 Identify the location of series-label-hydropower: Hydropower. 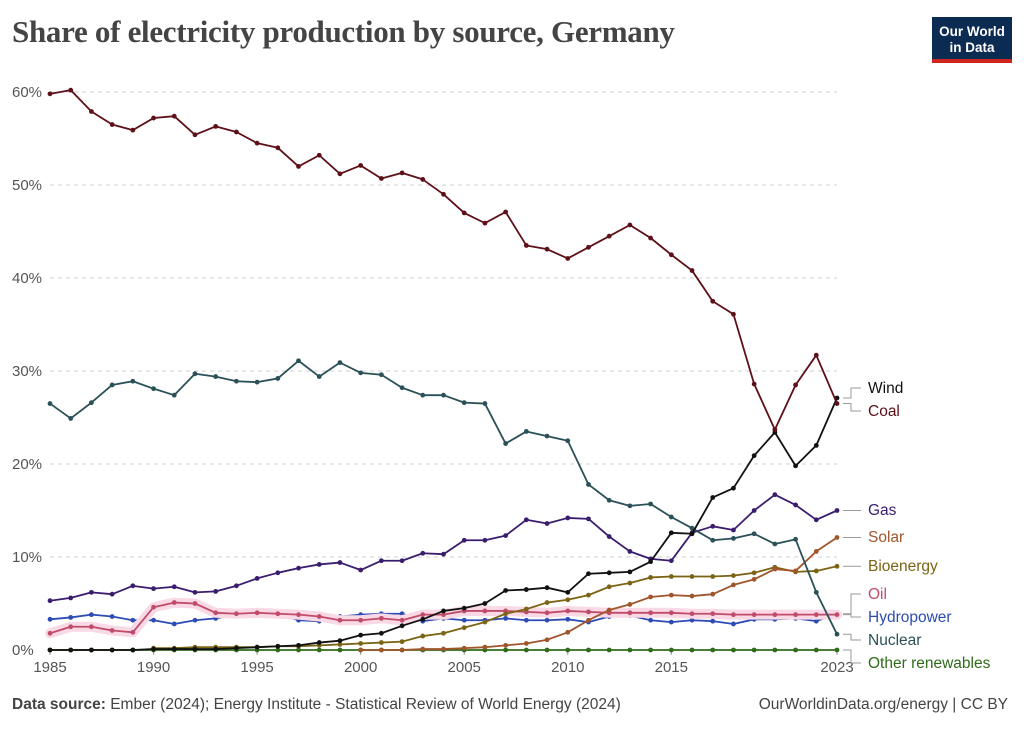
(910, 617).